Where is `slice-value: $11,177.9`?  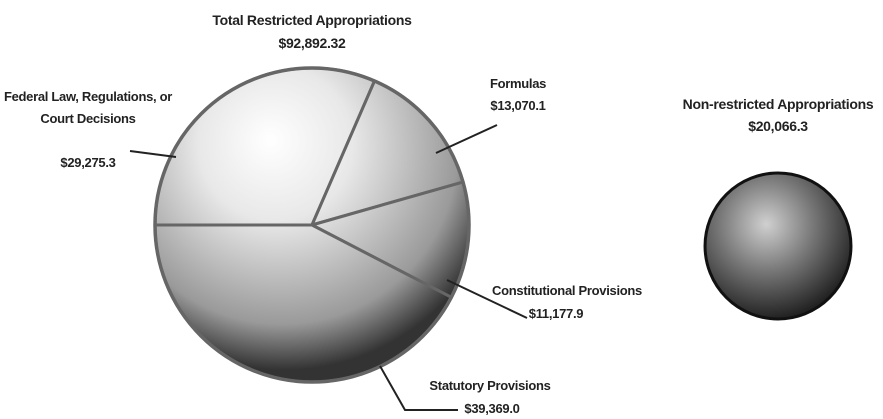
slice-value: $11,177.9 is located at coordinates (556, 313).